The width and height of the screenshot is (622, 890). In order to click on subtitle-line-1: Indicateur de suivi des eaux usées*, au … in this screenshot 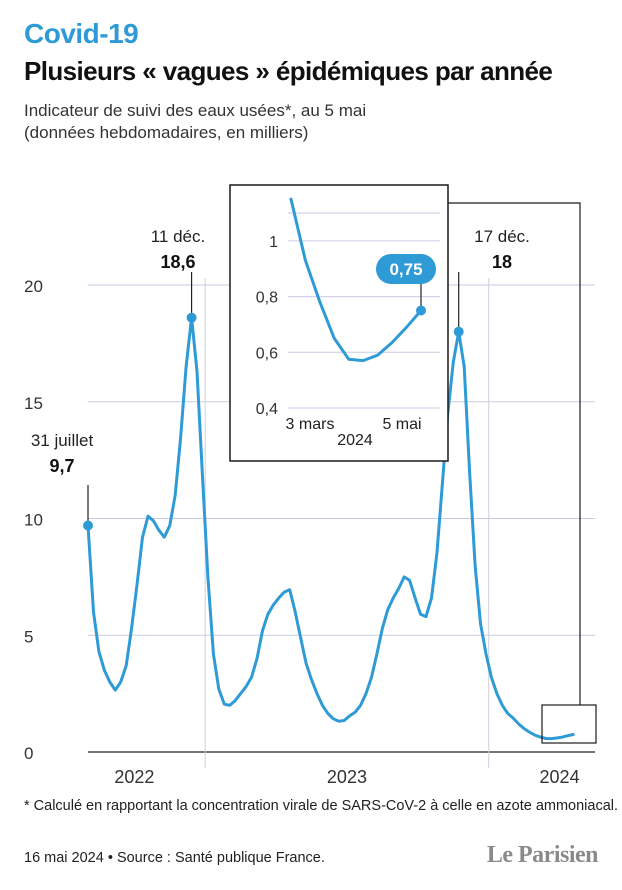, I will do `click(195, 110)`.